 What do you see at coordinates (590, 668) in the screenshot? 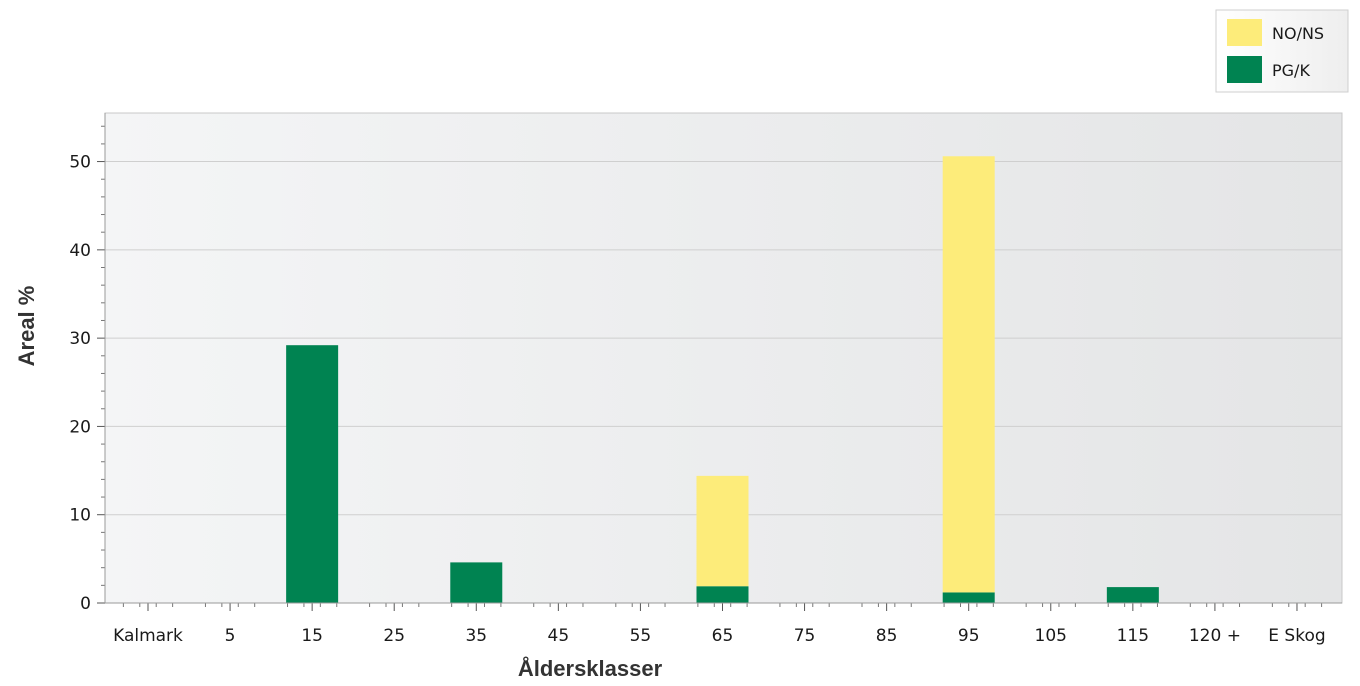
I see `x-axis-title: Åldersklasser` at bounding box center [590, 668].